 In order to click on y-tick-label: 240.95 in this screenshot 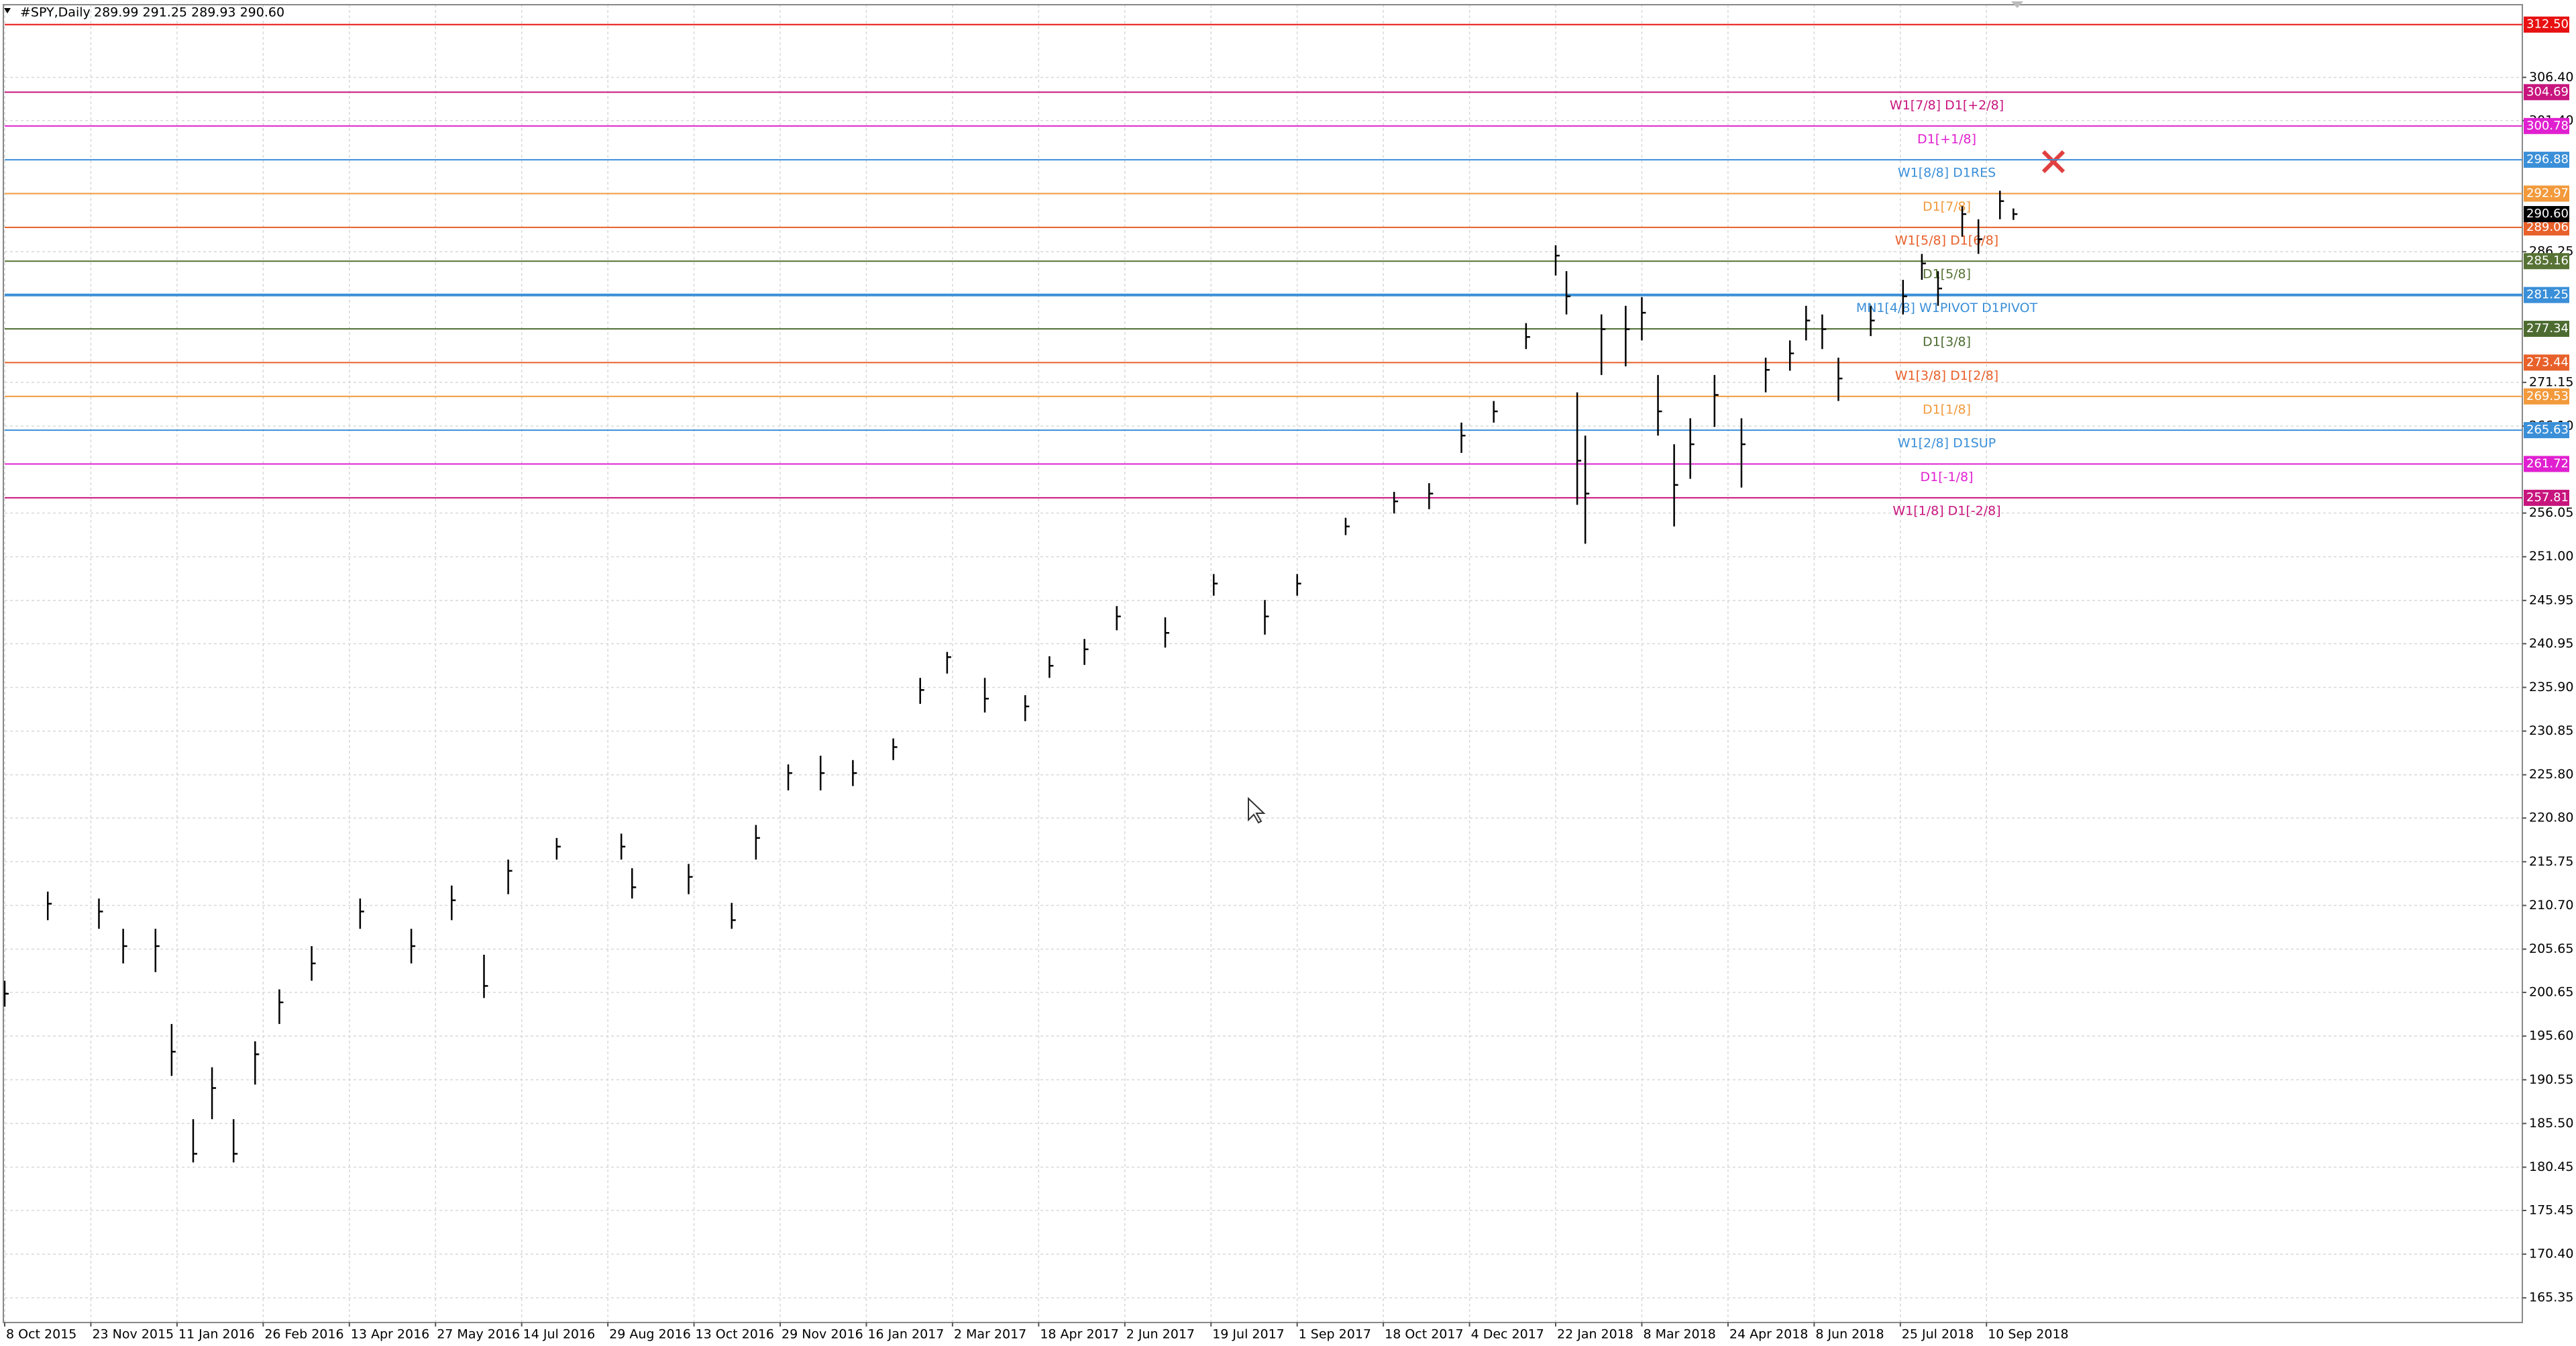, I will do `click(2551, 643)`.